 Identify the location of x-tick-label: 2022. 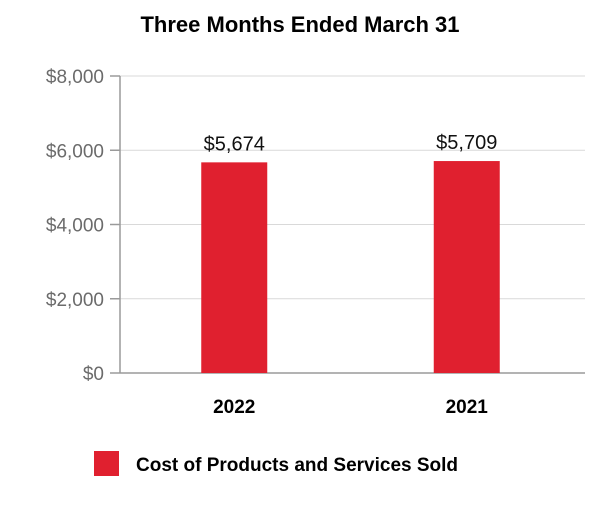
(234, 407).